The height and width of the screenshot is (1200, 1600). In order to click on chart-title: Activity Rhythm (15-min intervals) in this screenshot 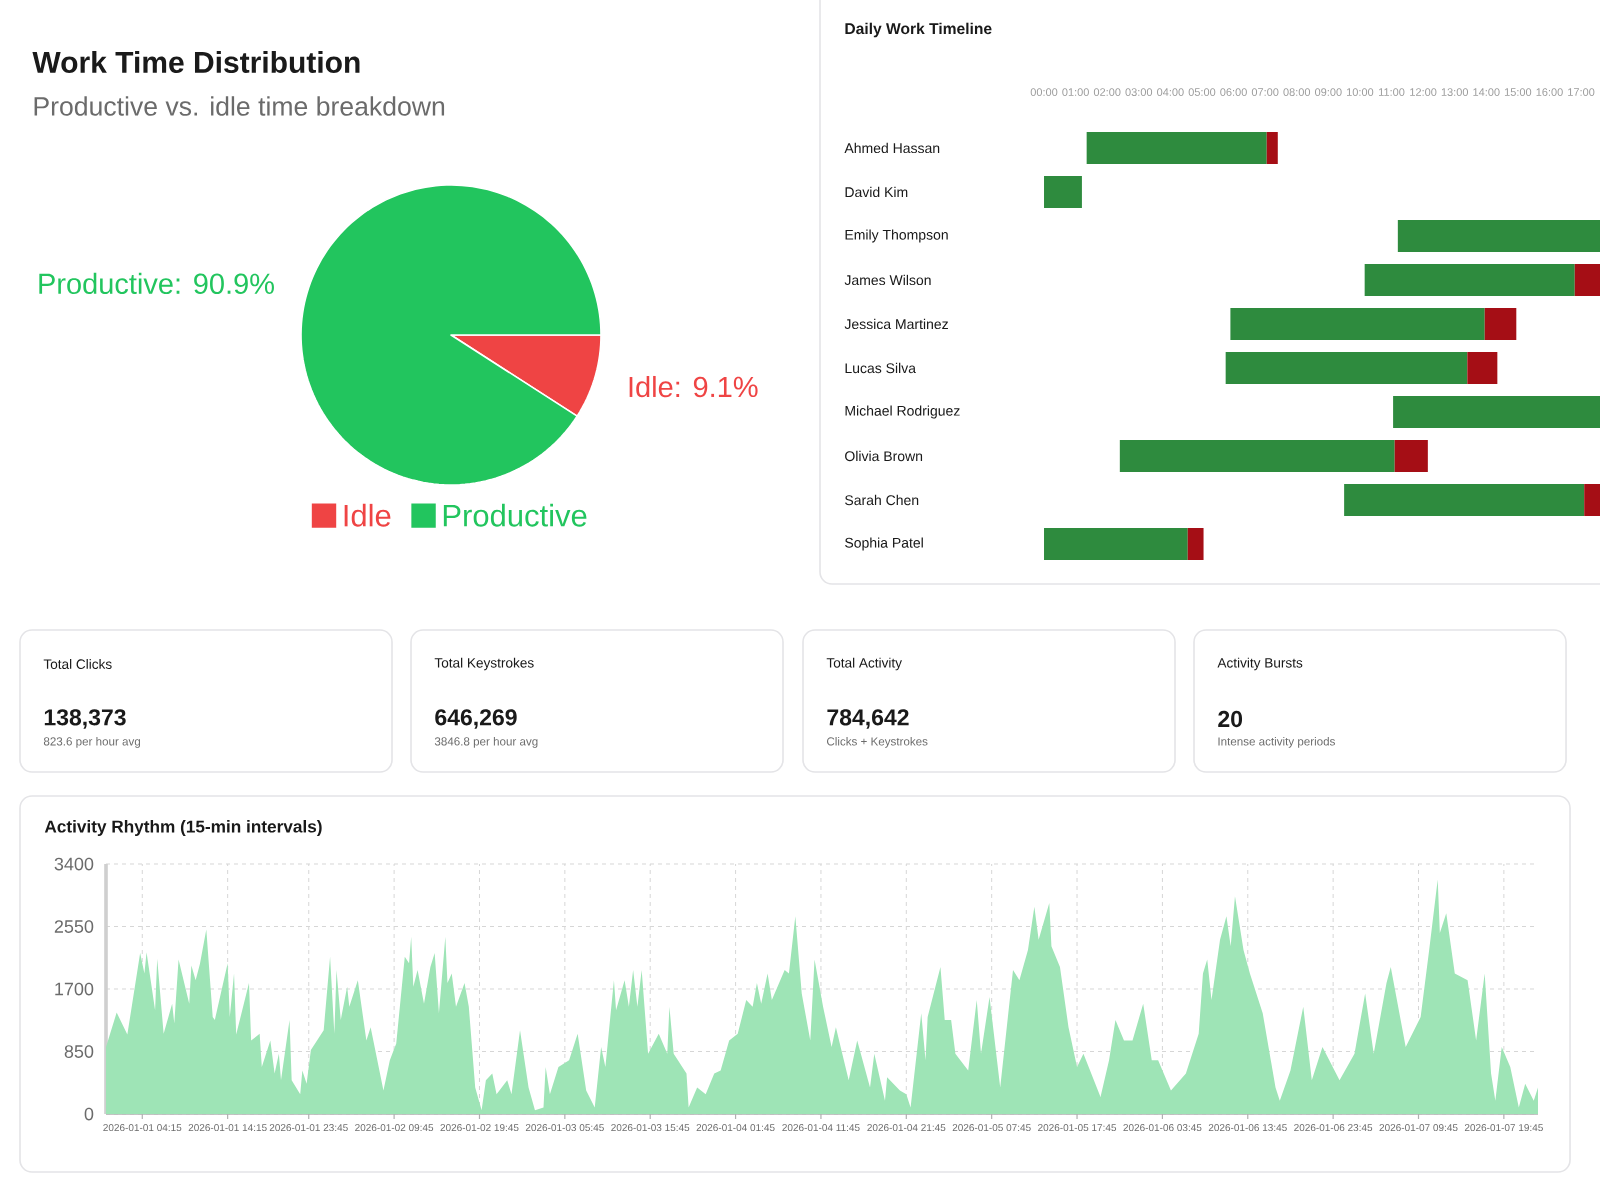, I will do `click(183, 827)`.